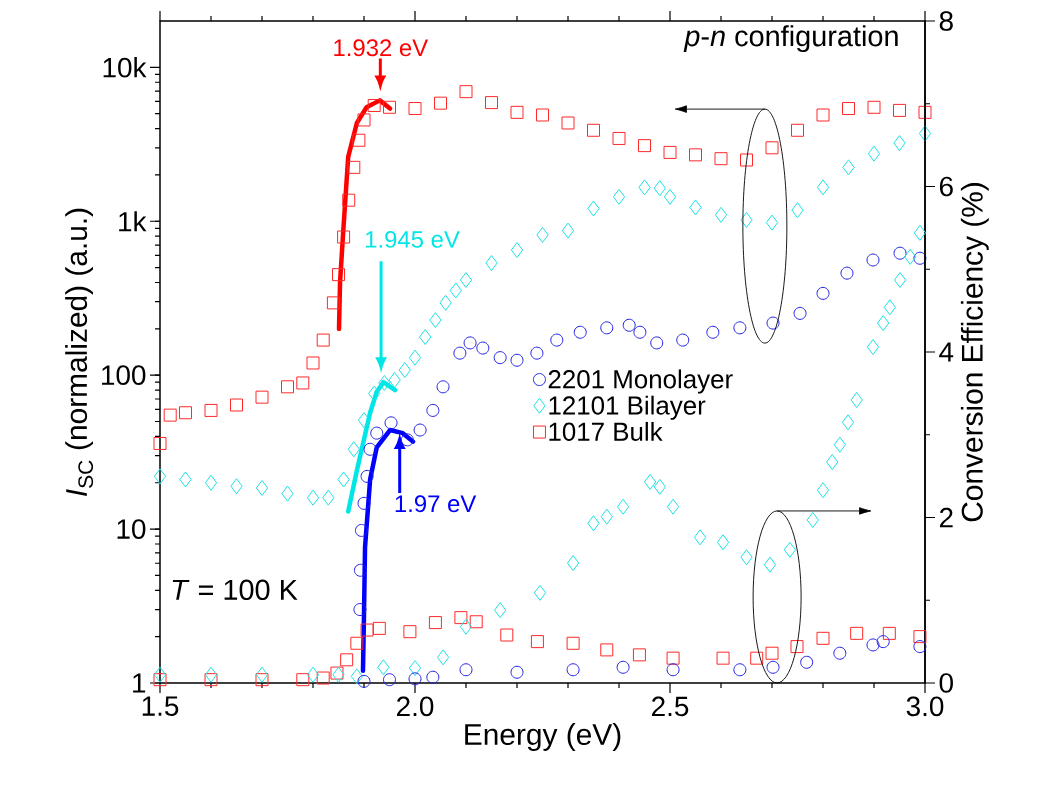 The width and height of the screenshot is (1045, 807). I want to click on y2-tick-label: 4, so click(946, 352).